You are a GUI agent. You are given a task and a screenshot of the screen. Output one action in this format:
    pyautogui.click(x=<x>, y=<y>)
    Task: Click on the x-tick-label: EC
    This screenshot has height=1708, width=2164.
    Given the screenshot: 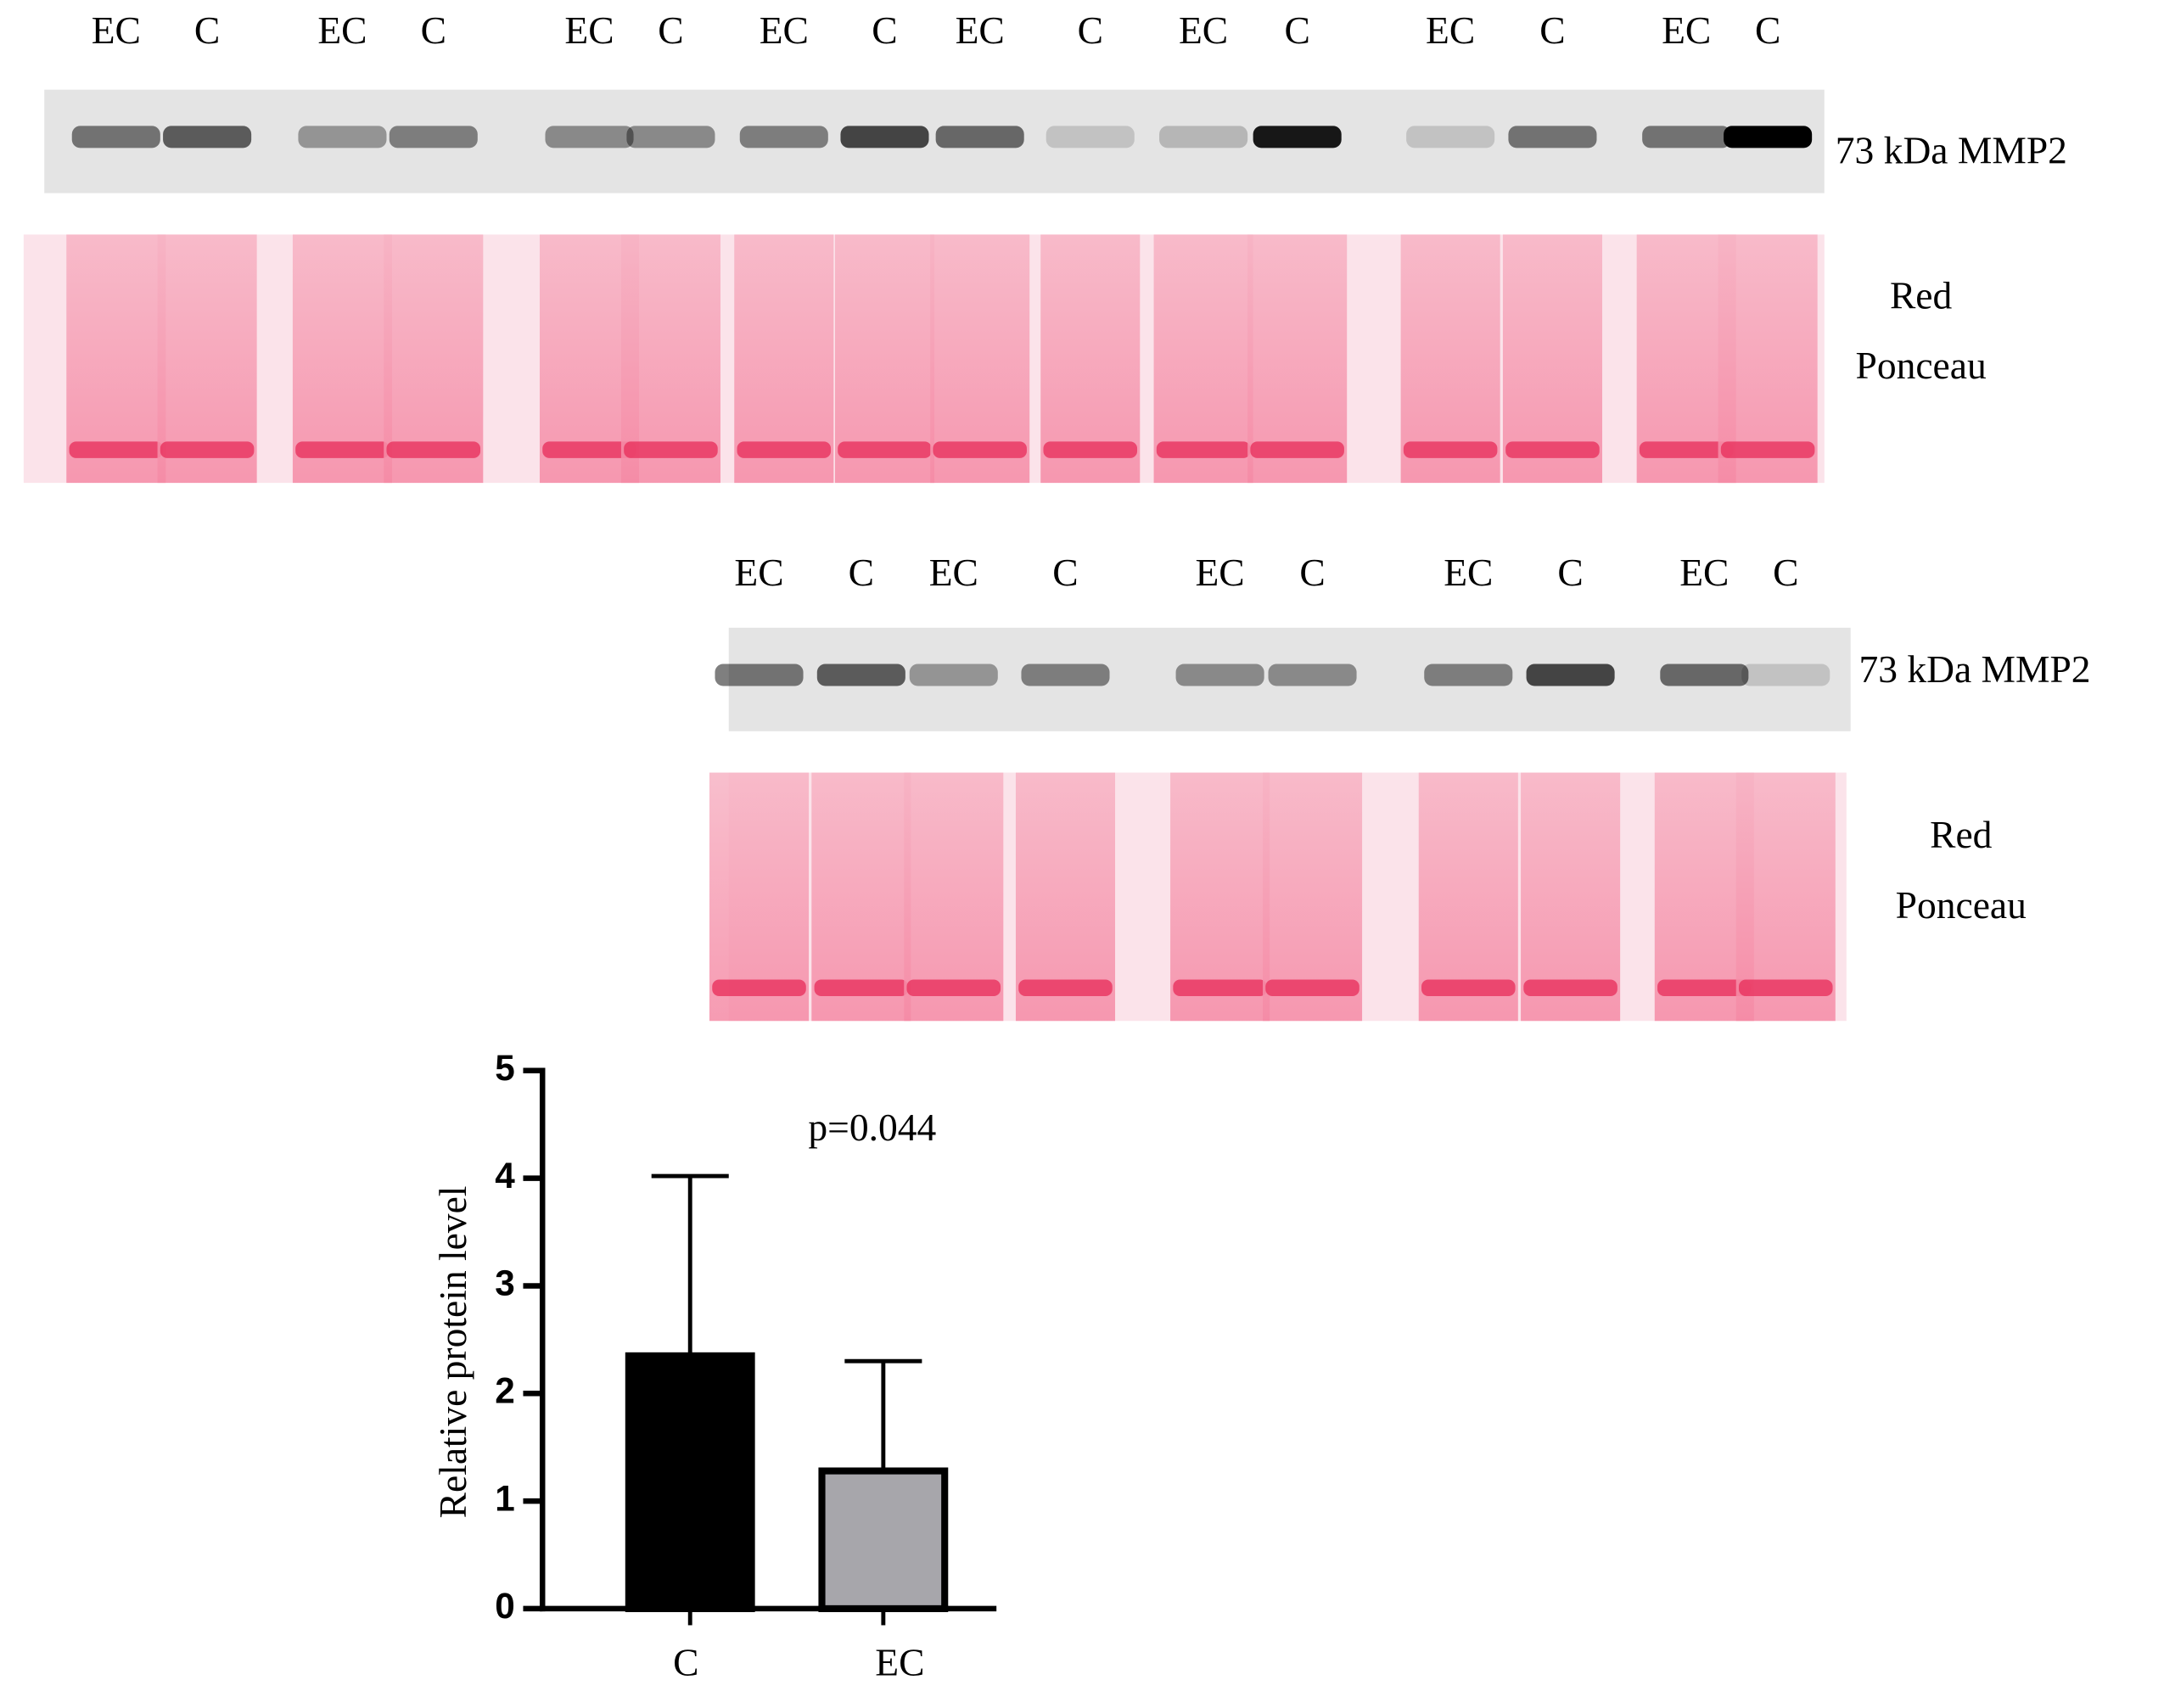 What is the action you would take?
    pyautogui.click(x=899, y=1662)
    